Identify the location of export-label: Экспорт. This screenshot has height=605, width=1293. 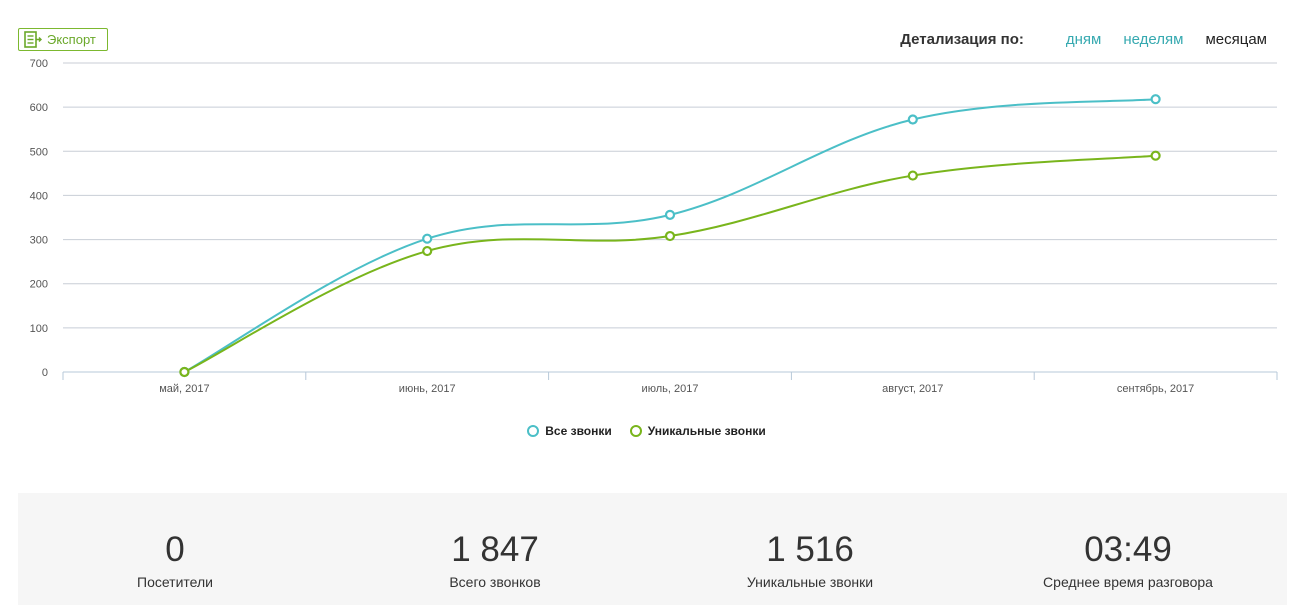
(71, 39).